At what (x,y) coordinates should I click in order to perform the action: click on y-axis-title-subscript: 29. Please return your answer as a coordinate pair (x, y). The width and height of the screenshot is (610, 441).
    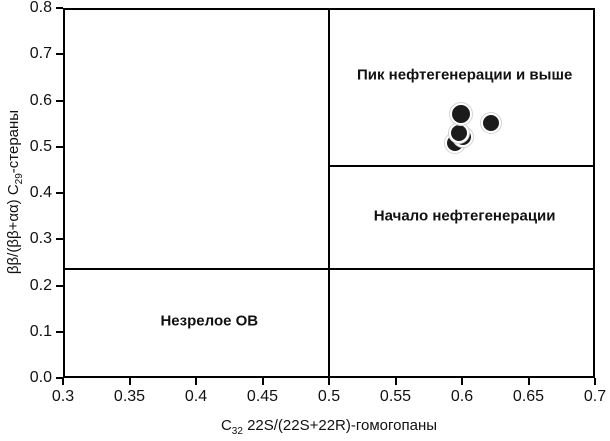
    Looking at the image, I should click on (19, 179).